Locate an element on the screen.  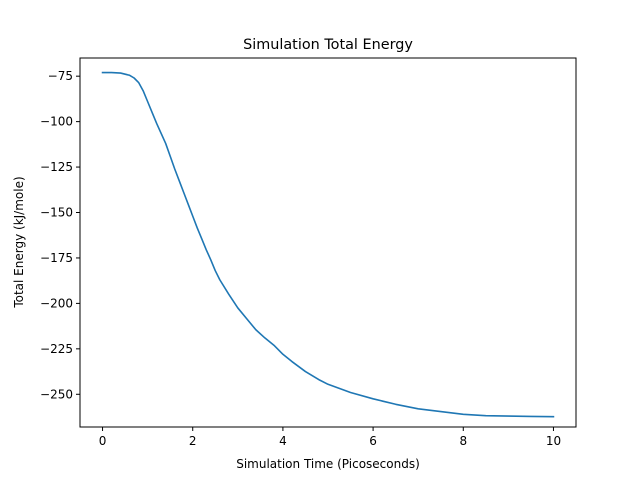
x-tick-label: 0 is located at coordinates (103, 441).